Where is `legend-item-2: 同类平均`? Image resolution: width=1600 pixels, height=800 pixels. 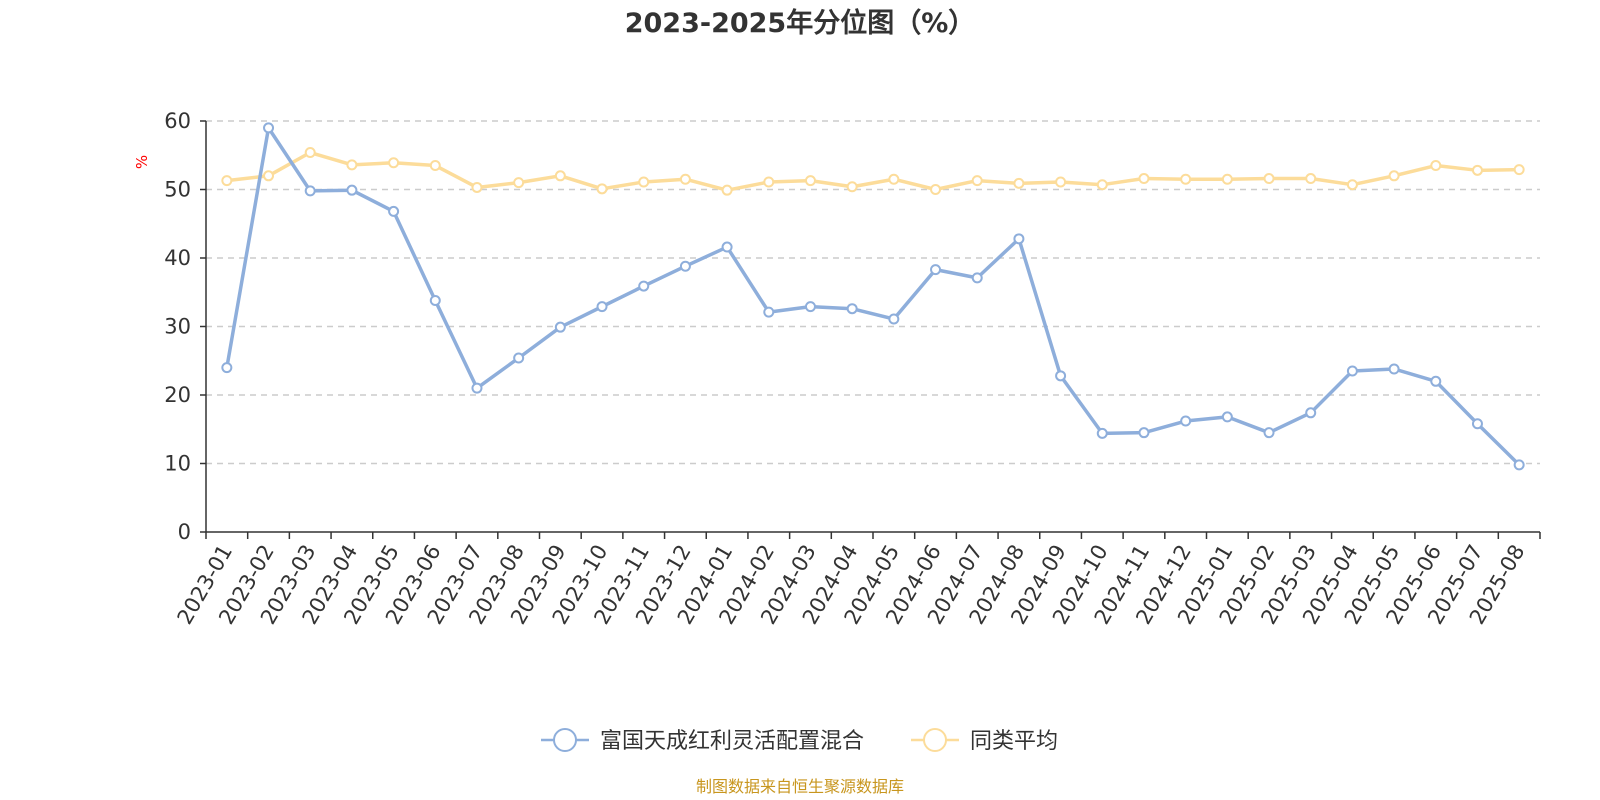 legend-item-2: 同类平均 is located at coordinates (984, 741).